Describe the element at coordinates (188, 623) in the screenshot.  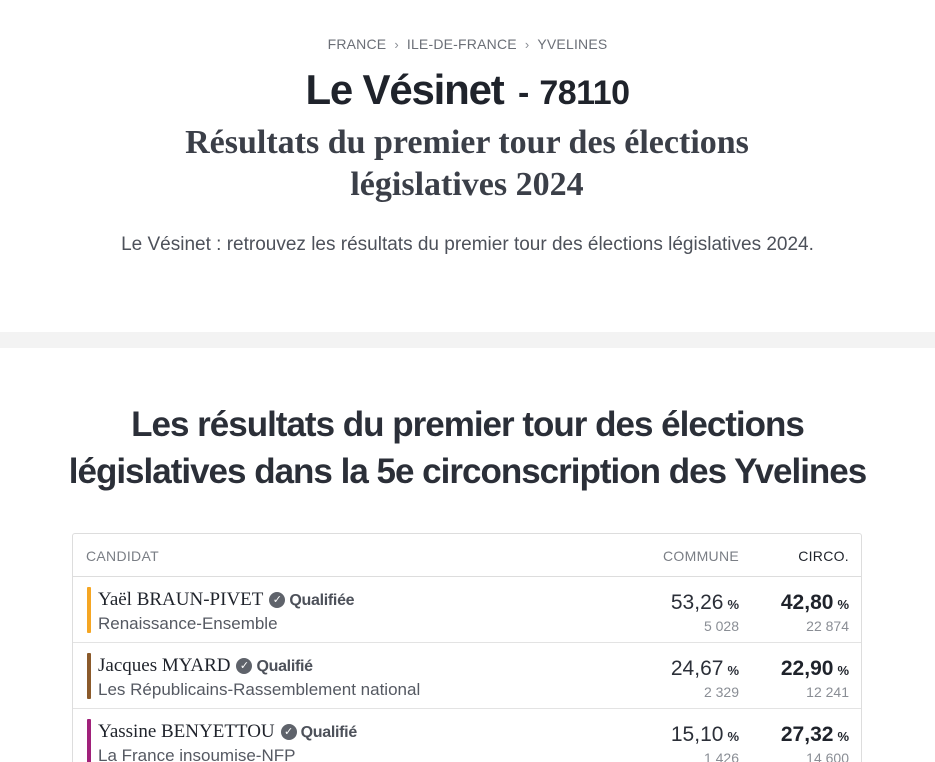
I see `candidate-party: Renaissance-Ensemble` at that location.